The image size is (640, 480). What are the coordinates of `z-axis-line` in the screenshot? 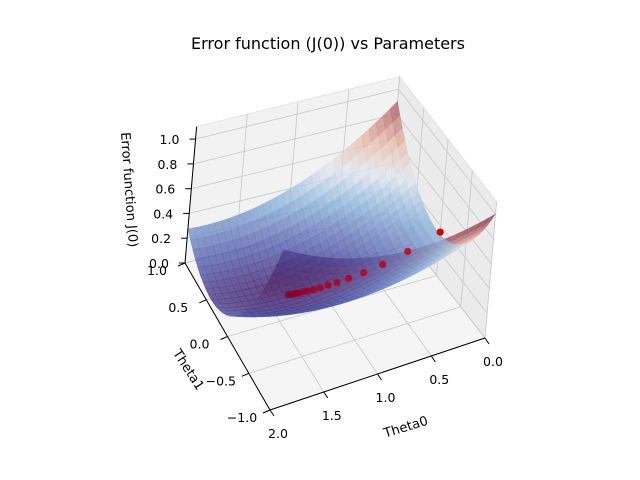 It's located at (191, 195).